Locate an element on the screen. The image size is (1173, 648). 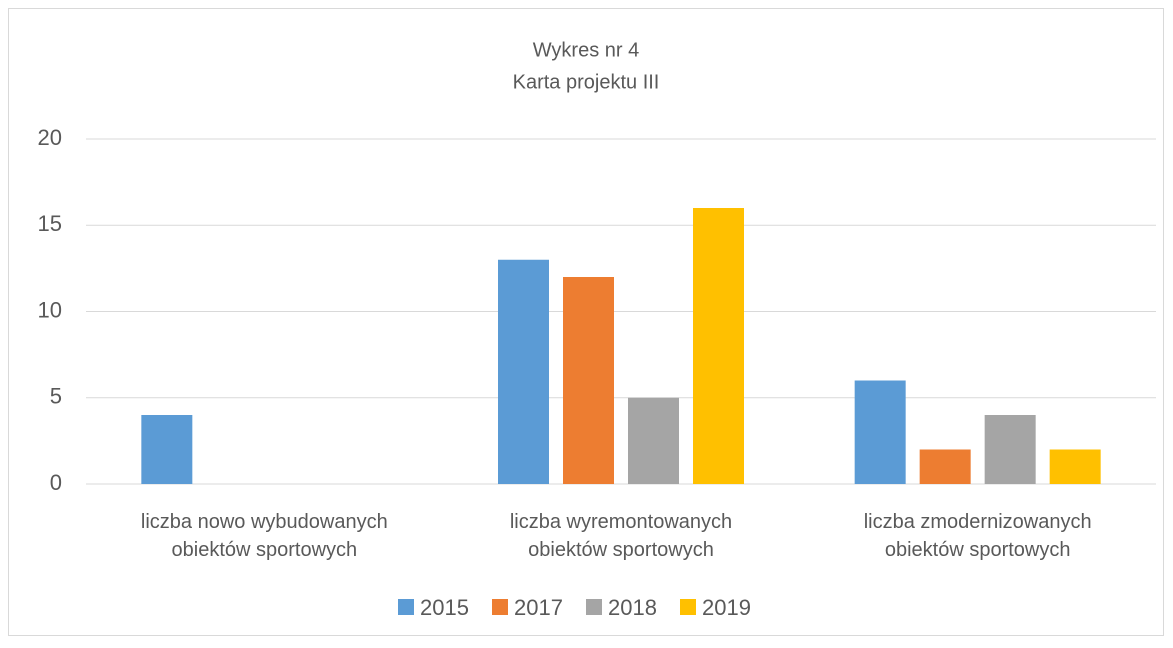
legend-label: 2015 is located at coordinates (444, 607).